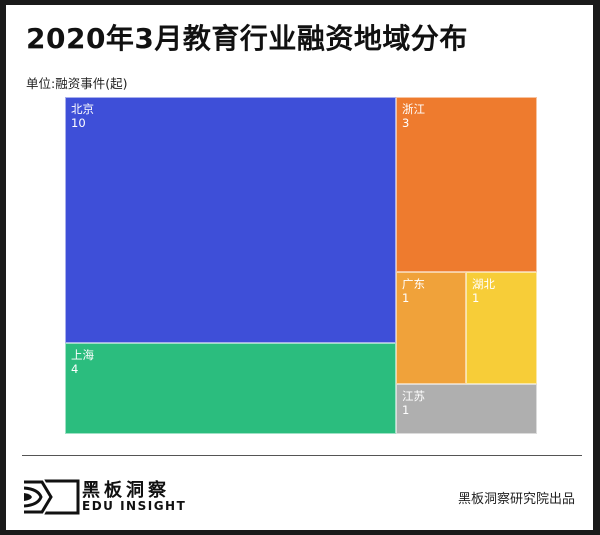 The width and height of the screenshot is (600, 535). What do you see at coordinates (230, 388) in the screenshot?
I see `treemap-cell-shanghai: 上海 4` at bounding box center [230, 388].